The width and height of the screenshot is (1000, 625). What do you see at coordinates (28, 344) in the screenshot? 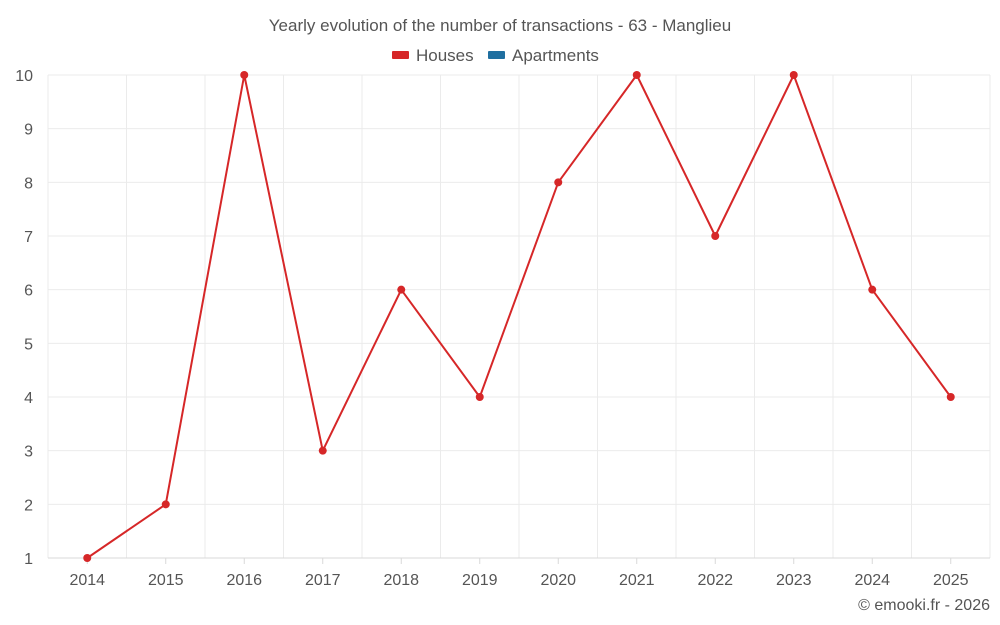
I see `y-tick-label: 5` at bounding box center [28, 344].